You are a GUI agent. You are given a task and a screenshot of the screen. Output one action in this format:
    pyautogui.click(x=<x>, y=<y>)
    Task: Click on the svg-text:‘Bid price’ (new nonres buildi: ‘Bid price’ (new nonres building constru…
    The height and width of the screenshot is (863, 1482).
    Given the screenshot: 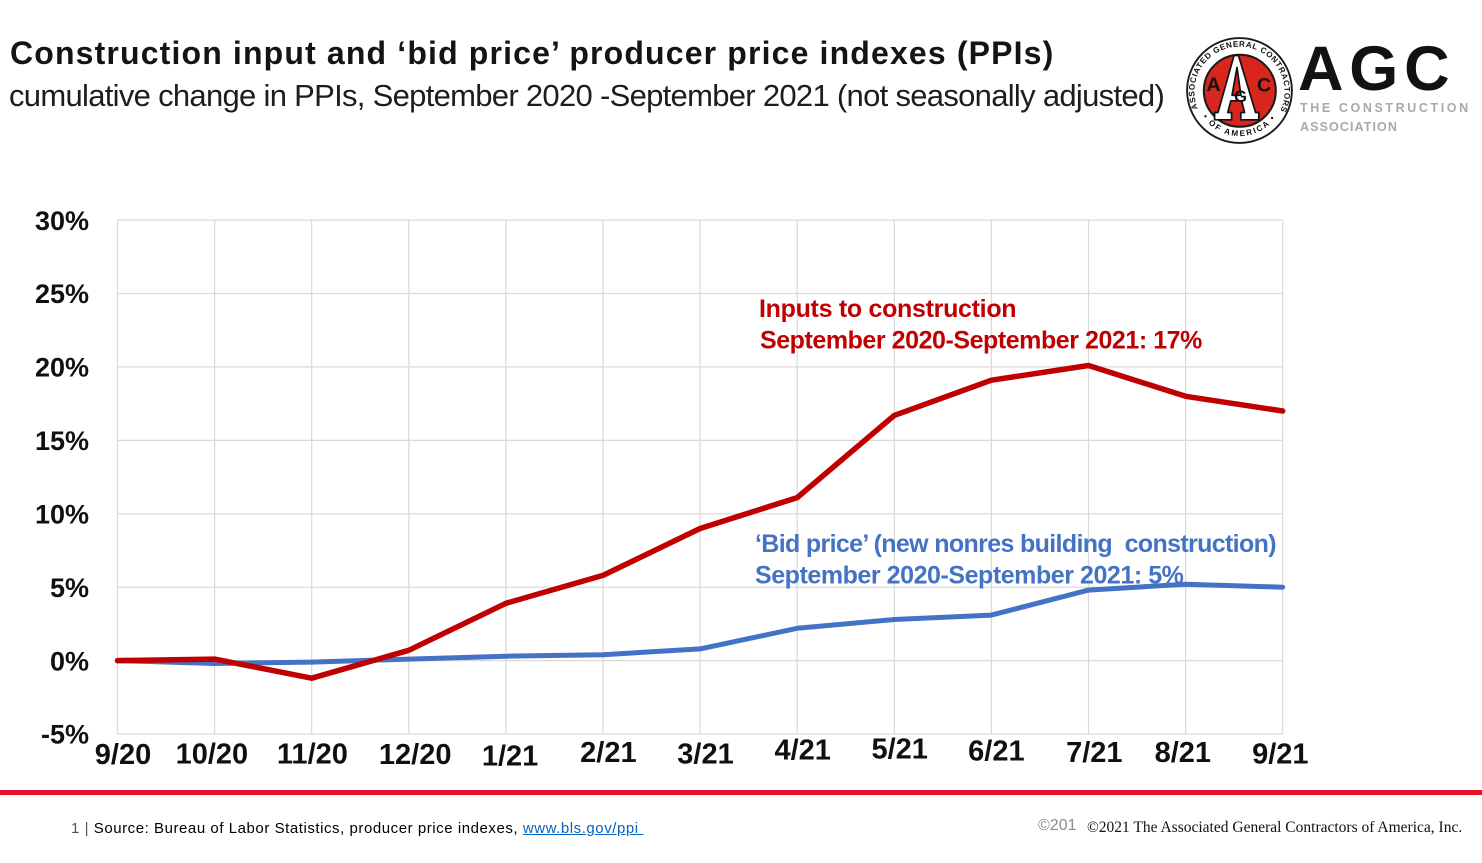 What is the action you would take?
    pyautogui.click(x=1015, y=544)
    